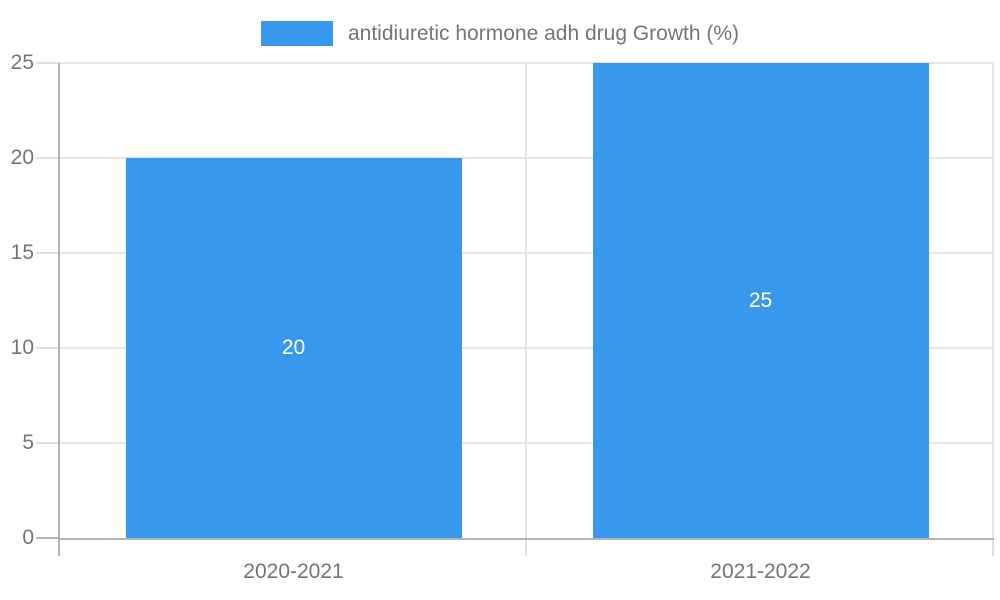  I want to click on y-axis-label-15: 15, so click(22, 252).